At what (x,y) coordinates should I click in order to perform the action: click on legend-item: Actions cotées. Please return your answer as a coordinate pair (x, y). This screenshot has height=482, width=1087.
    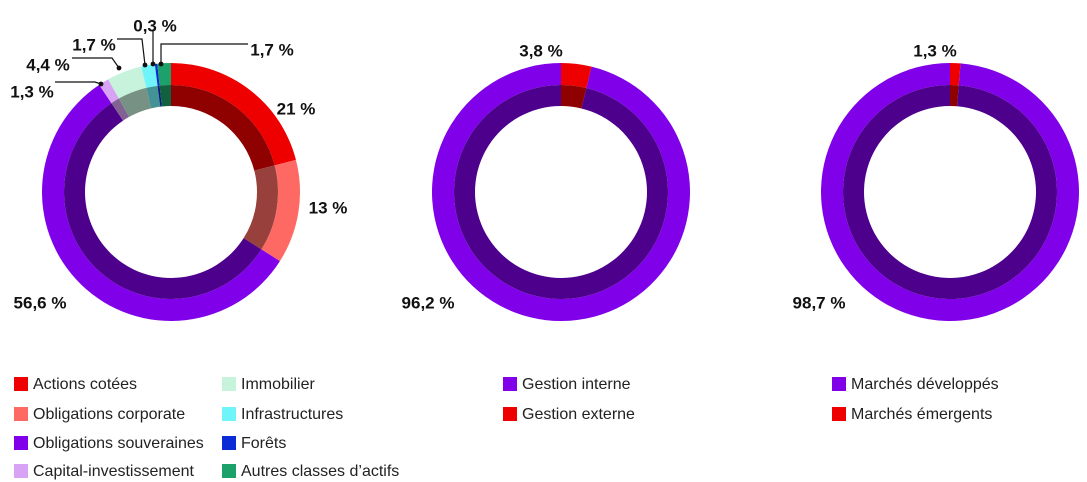
    Looking at the image, I should click on (75, 385).